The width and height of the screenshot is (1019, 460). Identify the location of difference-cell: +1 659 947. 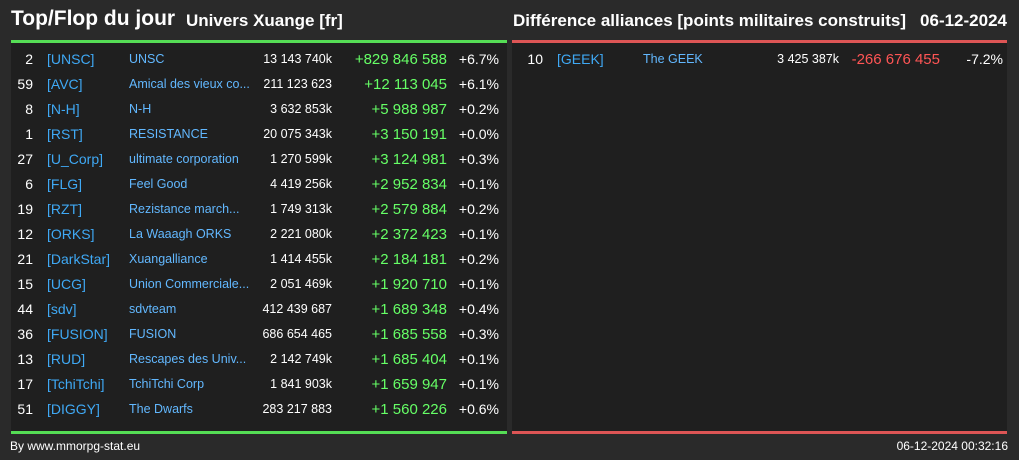
(409, 384).